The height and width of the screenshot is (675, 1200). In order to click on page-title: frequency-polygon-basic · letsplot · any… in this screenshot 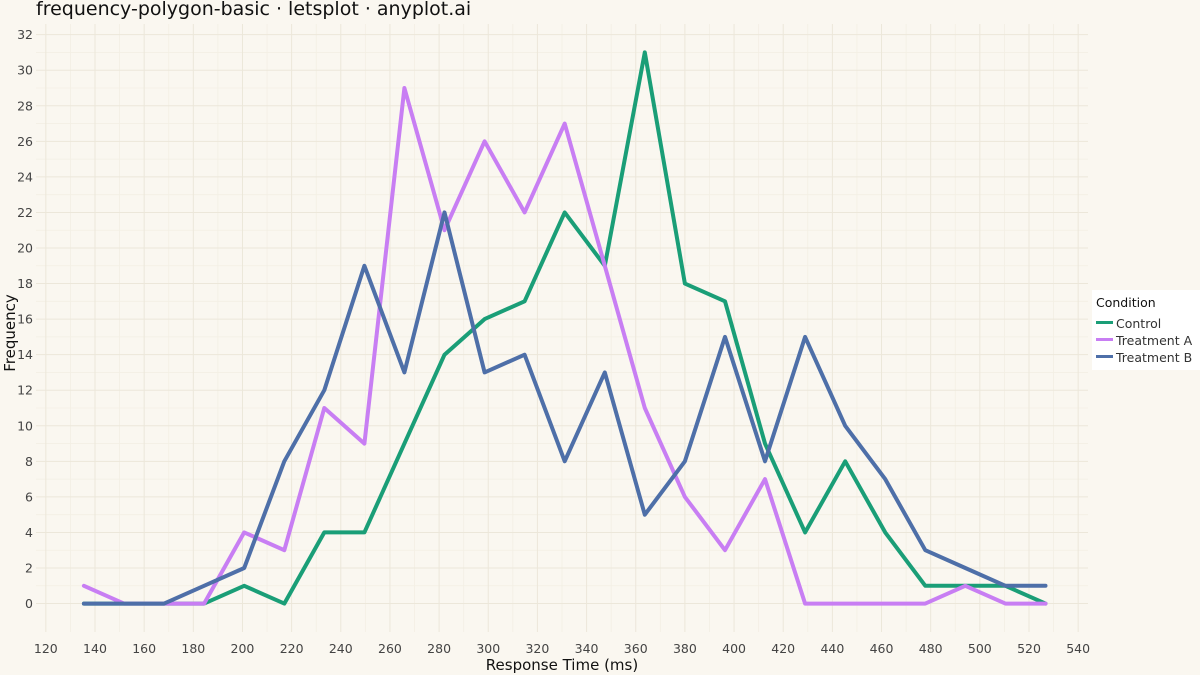, I will do `click(254, 10)`.